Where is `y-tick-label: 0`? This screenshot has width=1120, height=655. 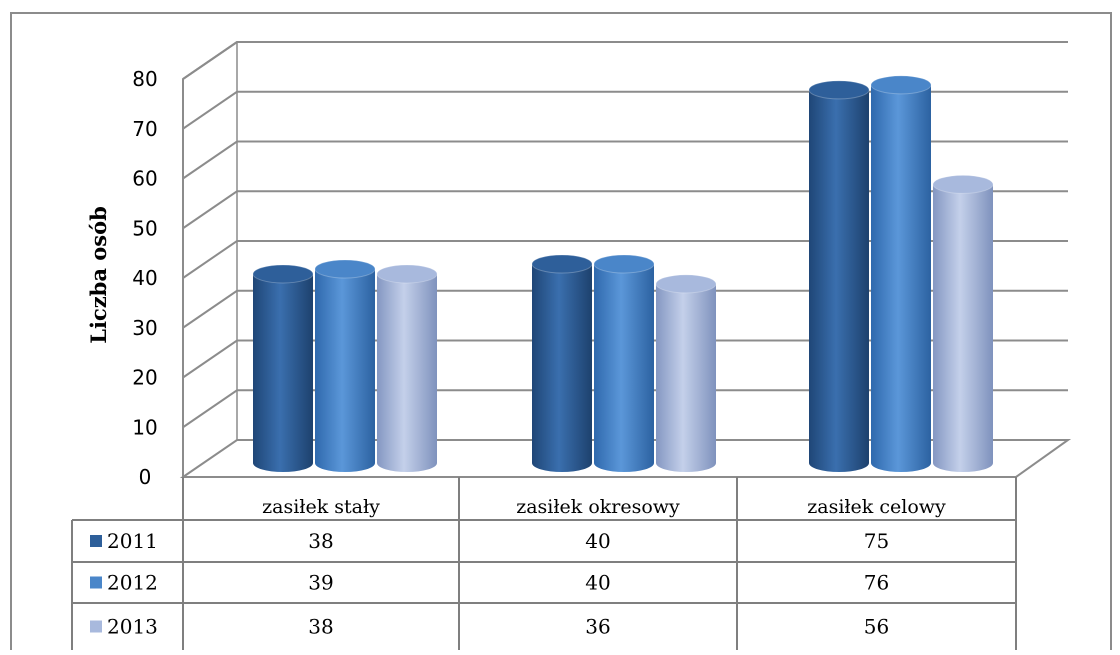
y-tick-label: 0 is located at coordinates (145, 477).